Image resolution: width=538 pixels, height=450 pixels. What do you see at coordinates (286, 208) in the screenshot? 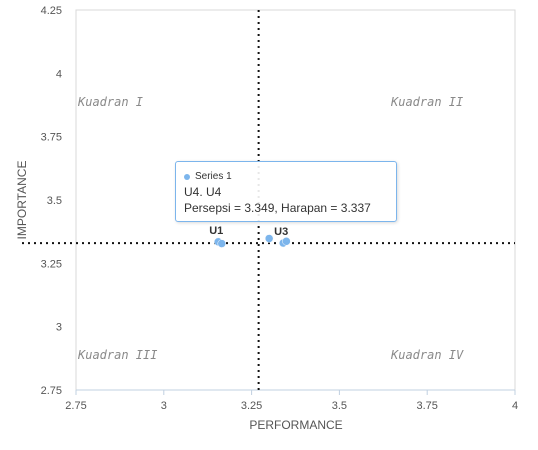
I see `tooltip-values: Persepsi = 3.349, Harapan = 3.337` at bounding box center [286, 208].